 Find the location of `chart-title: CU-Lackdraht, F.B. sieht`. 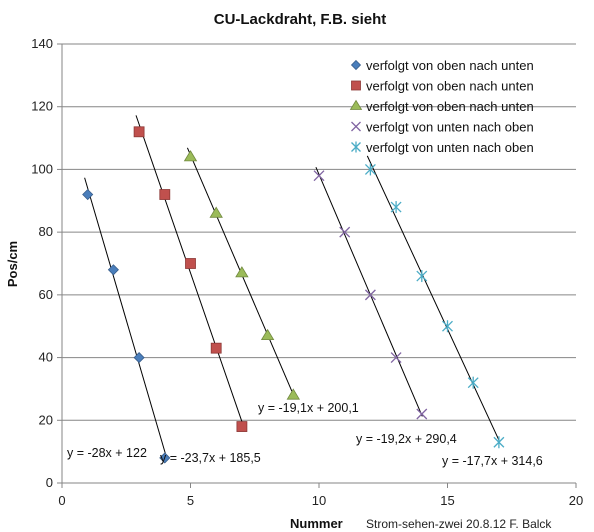

chart-title: CU-Lackdraht, F.B. sieht is located at coordinates (300, 19).